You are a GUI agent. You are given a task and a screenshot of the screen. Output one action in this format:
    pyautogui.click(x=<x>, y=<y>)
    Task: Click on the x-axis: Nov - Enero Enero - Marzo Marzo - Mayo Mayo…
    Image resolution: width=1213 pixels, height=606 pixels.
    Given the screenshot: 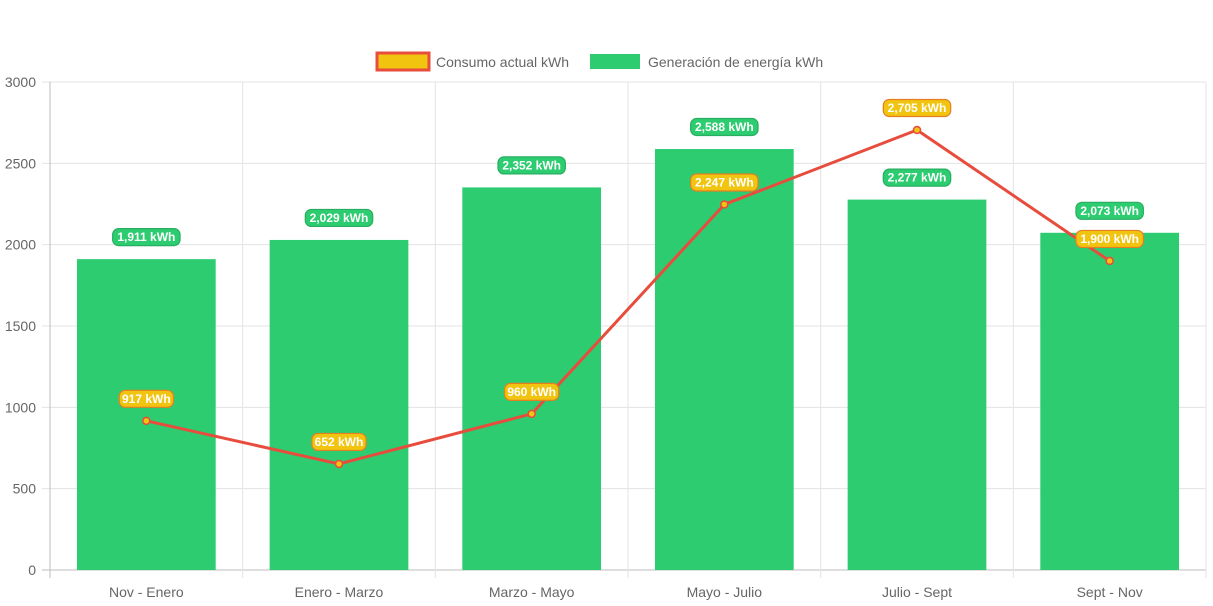 What is the action you would take?
    pyautogui.click(x=626, y=592)
    